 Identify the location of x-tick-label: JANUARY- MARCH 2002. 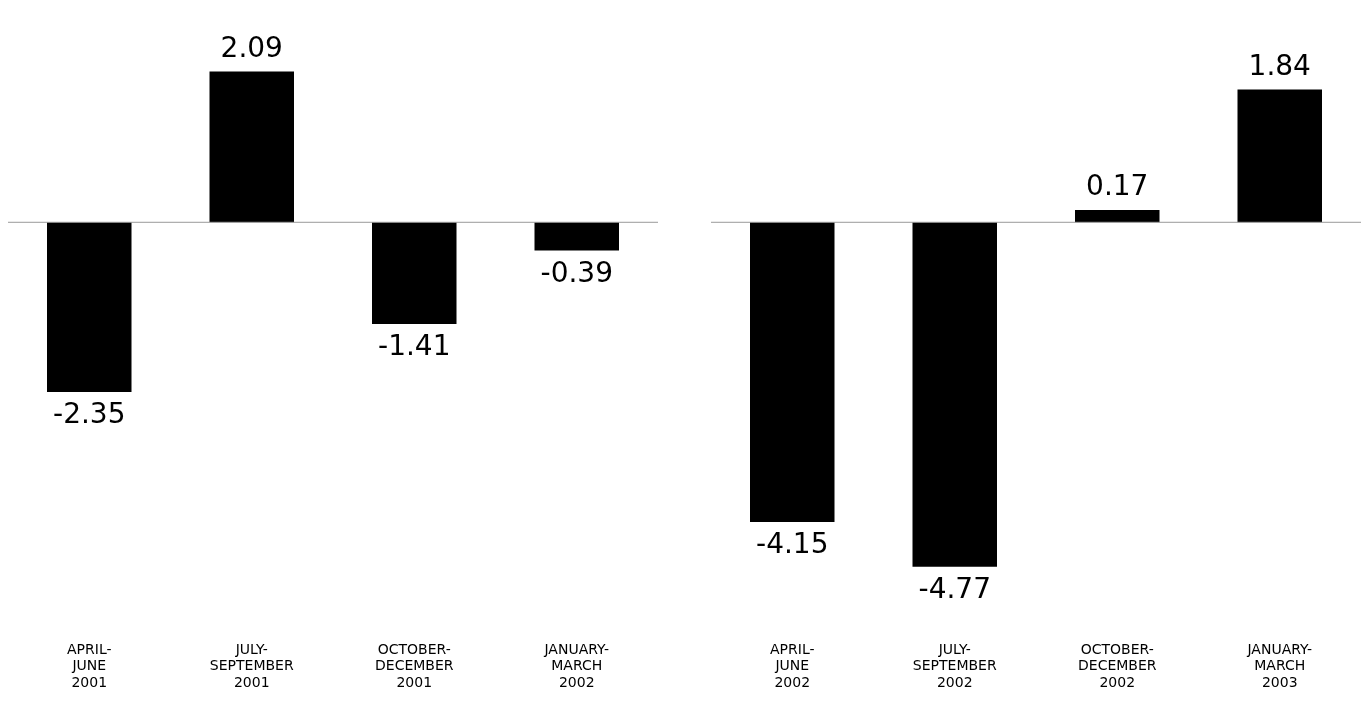
(576, 665).